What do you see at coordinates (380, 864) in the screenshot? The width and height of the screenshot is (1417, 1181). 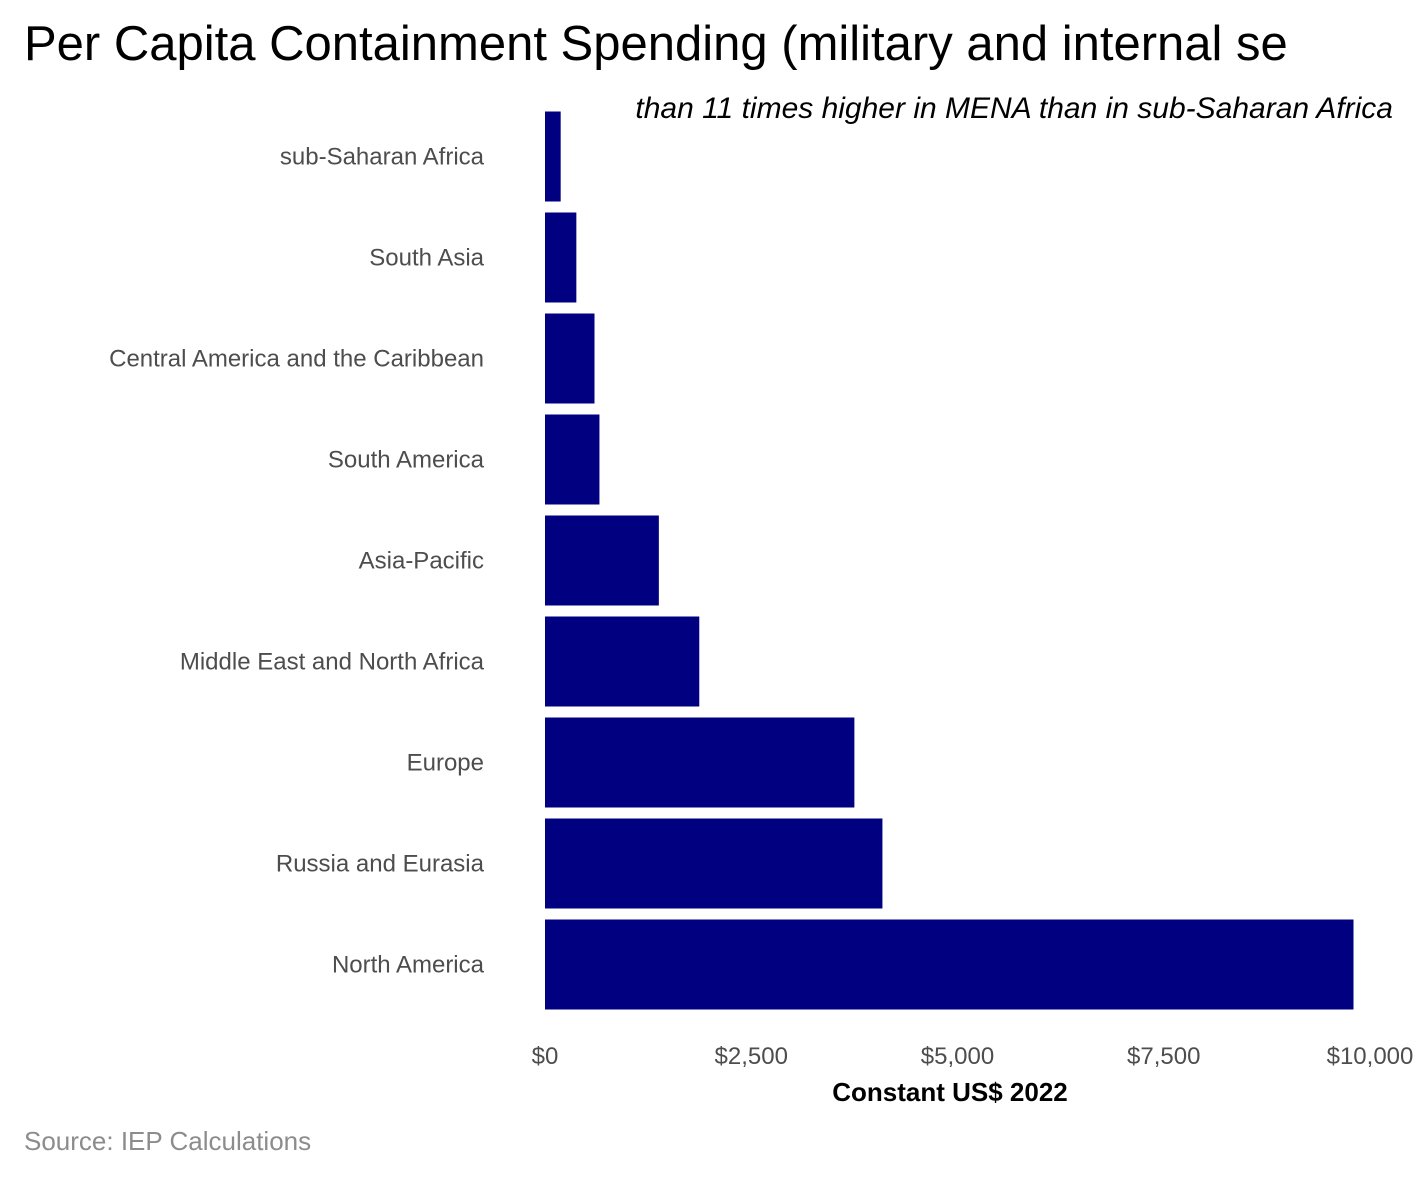 I see `category-label: Russia and Eurasia` at bounding box center [380, 864].